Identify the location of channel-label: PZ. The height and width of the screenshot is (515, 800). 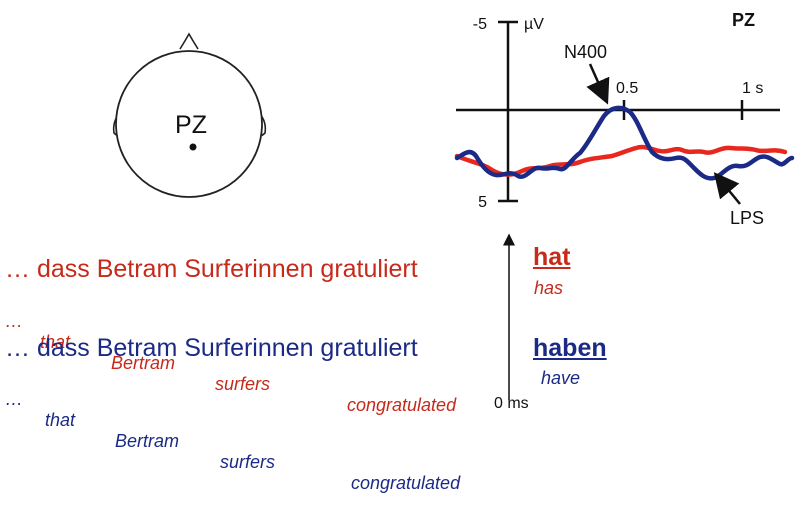
(743, 20).